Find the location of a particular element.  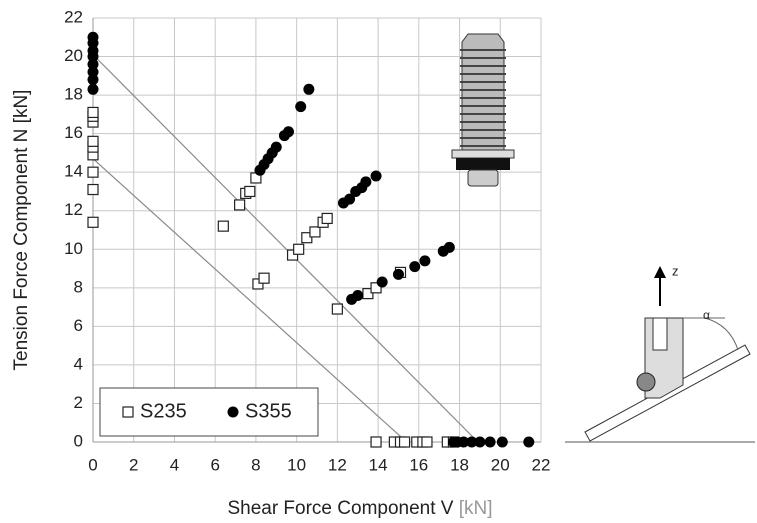

y-tick-label: 18 is located at coordinates (73, 94).